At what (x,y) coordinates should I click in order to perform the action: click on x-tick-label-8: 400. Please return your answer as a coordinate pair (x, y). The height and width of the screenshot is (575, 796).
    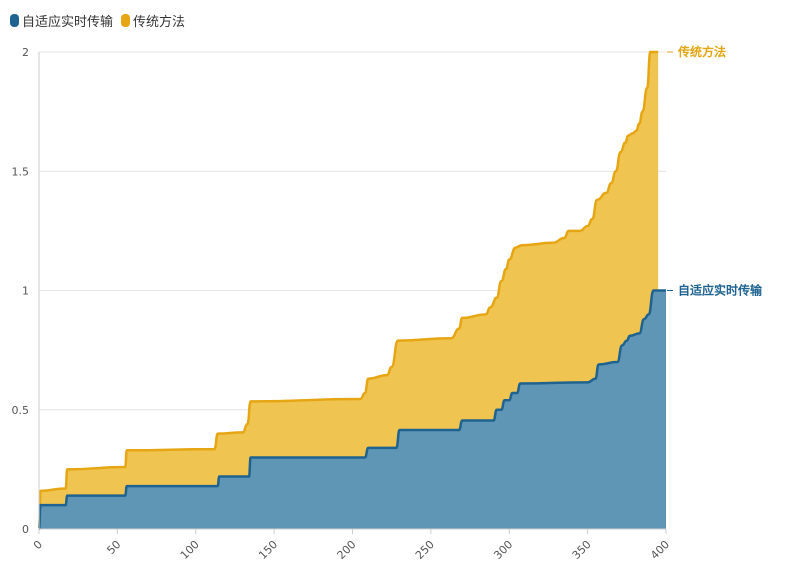
    Looking at the image, I should click on (660, 550).